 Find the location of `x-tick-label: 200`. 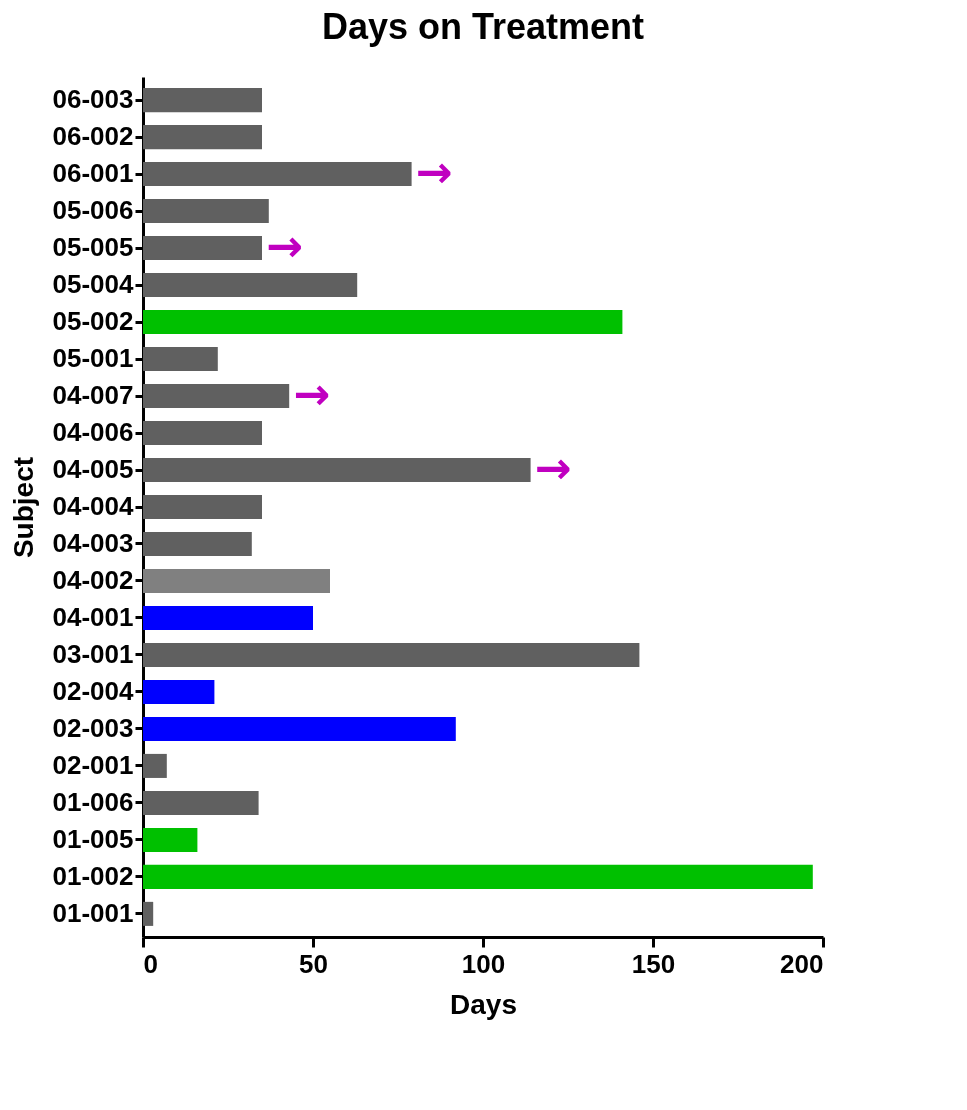

x-tick-label: 200 is located at coordinates (802, 963).